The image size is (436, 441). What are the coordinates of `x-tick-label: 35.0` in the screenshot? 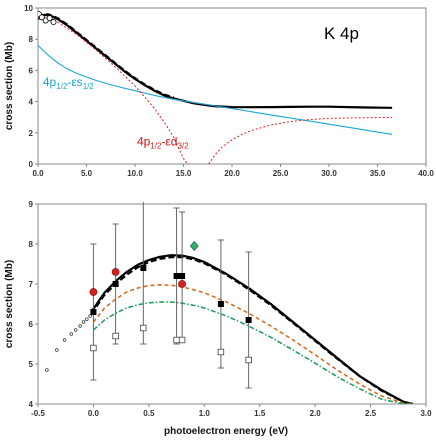 It's located at (378, 173).